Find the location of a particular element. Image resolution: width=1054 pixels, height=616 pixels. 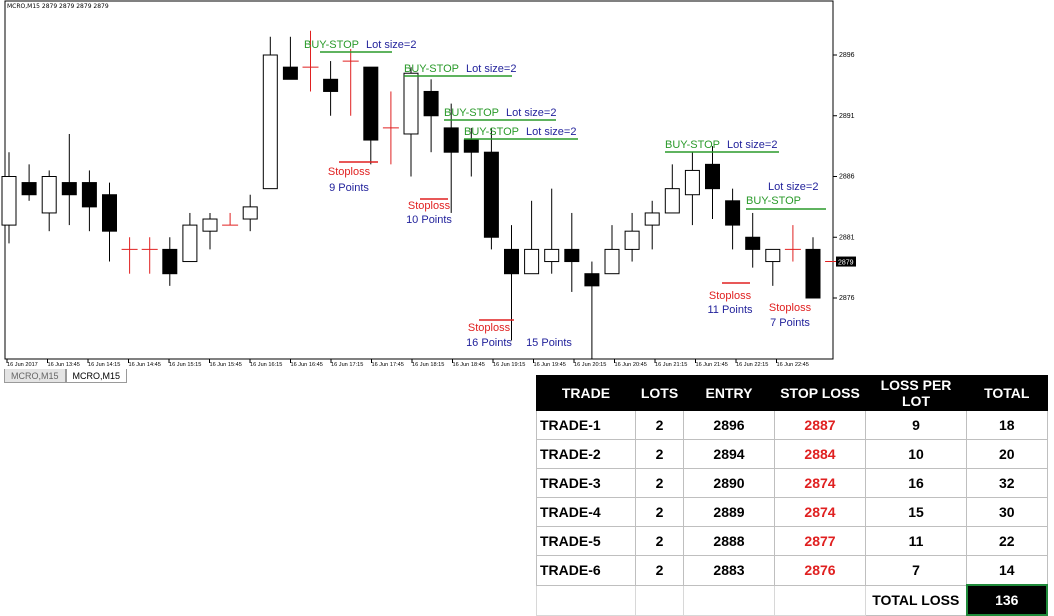

stoploss-annotation: Stoploss 11 Points is located at coordinates (730, 299).